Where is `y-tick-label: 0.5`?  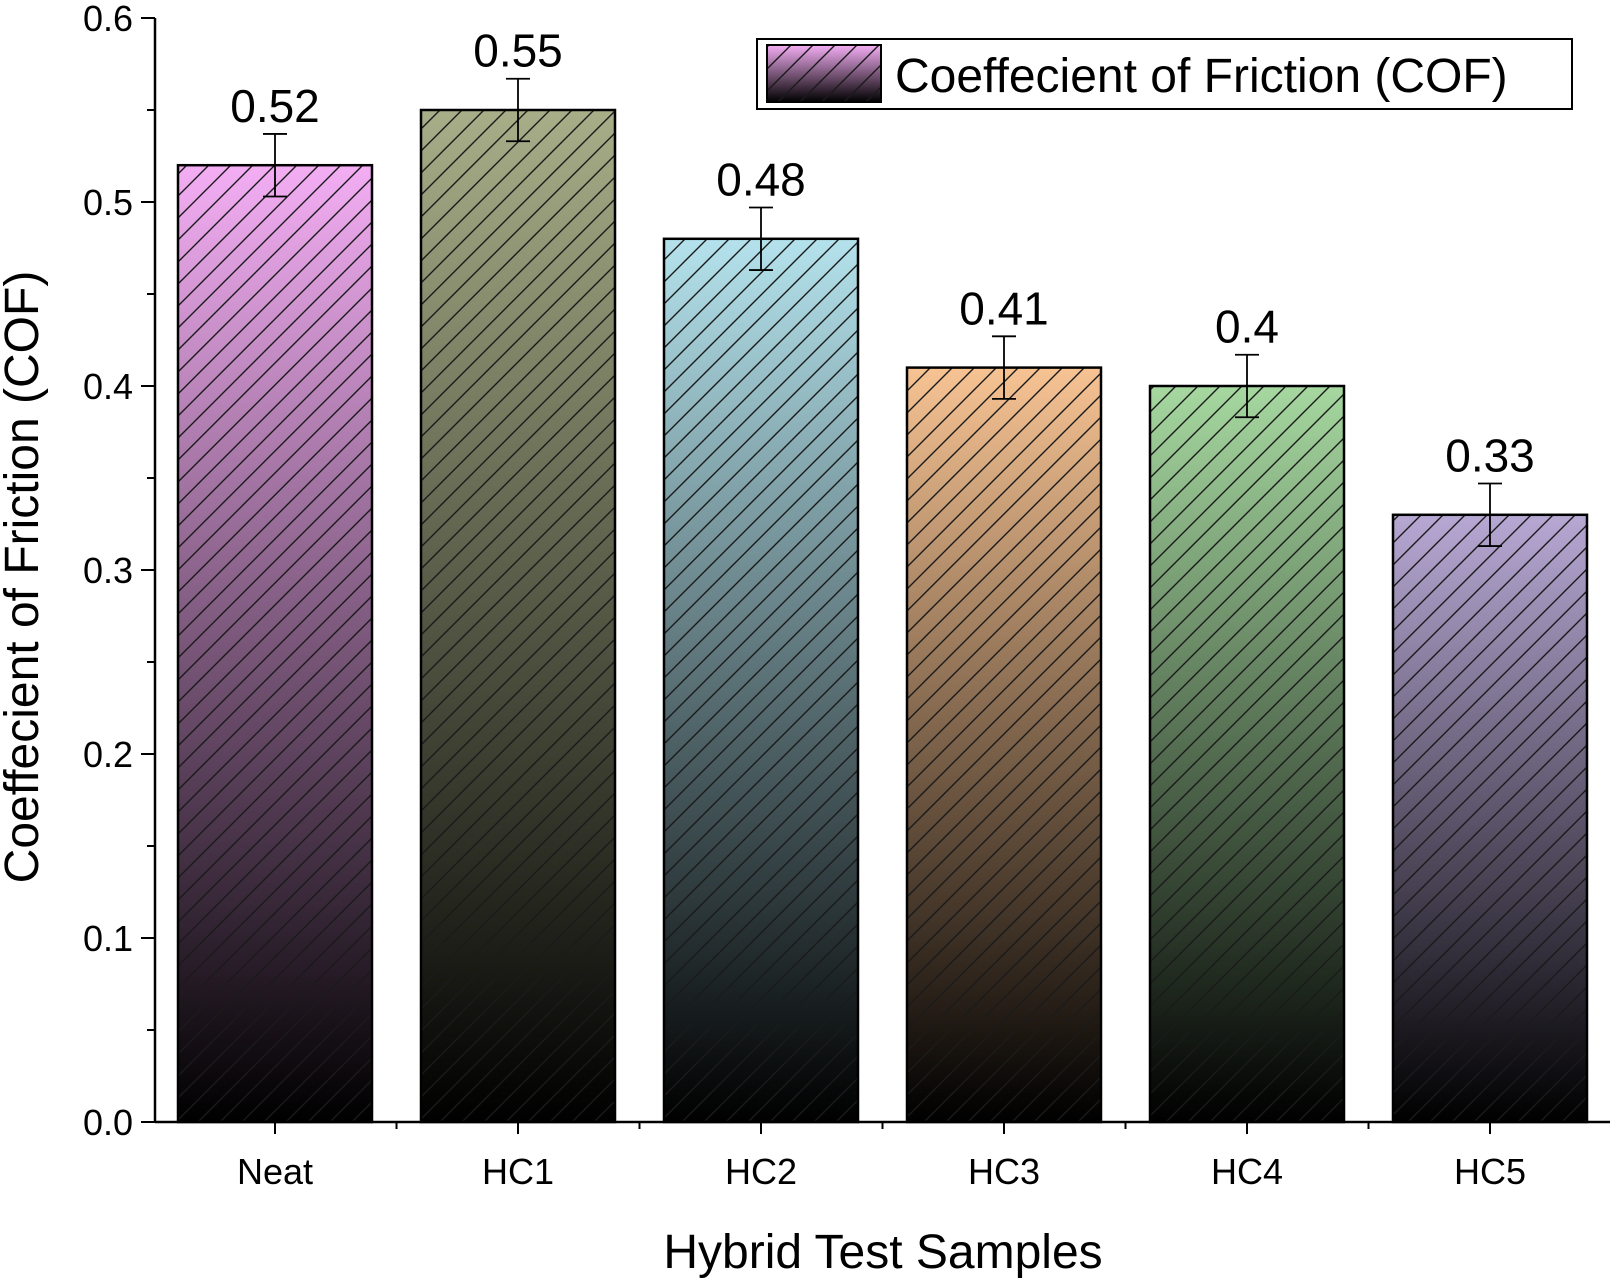
y-tick-label: 0.5 is located at coordinates (108, 202).